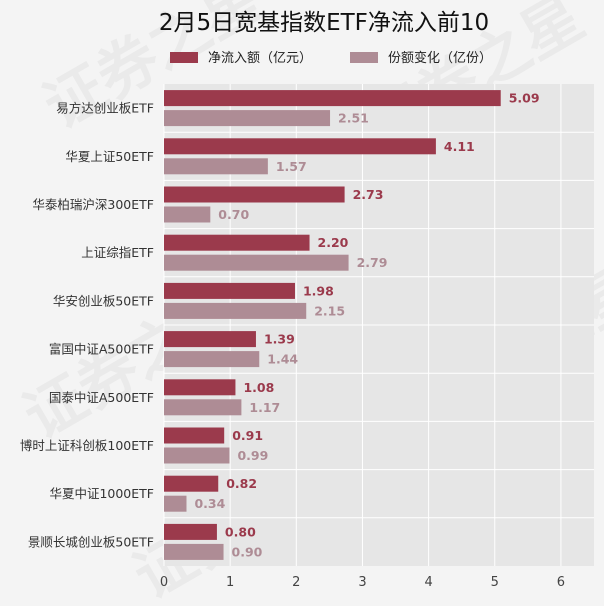  I want to click on net-inflow-value-label: 4.11, so click(459, 146).